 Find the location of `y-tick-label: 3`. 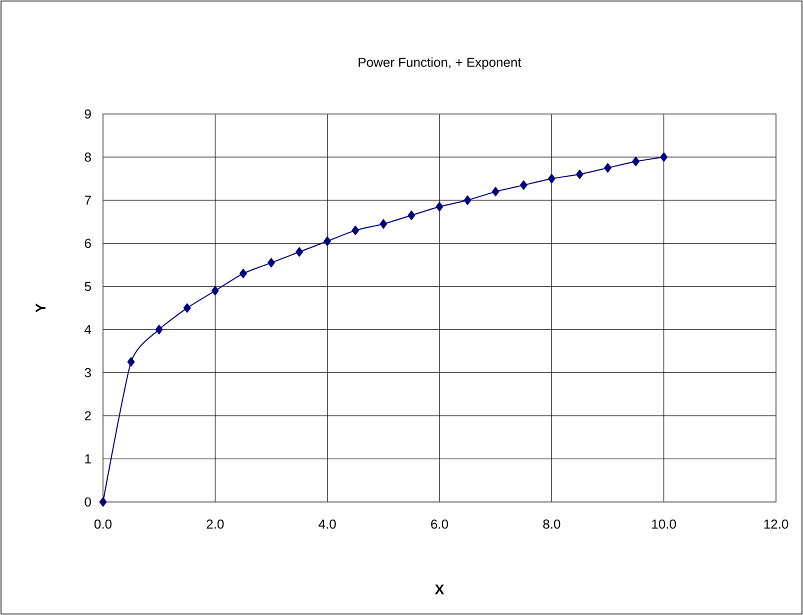

y-tick-label: 3 is located at coordinates (87, 373).